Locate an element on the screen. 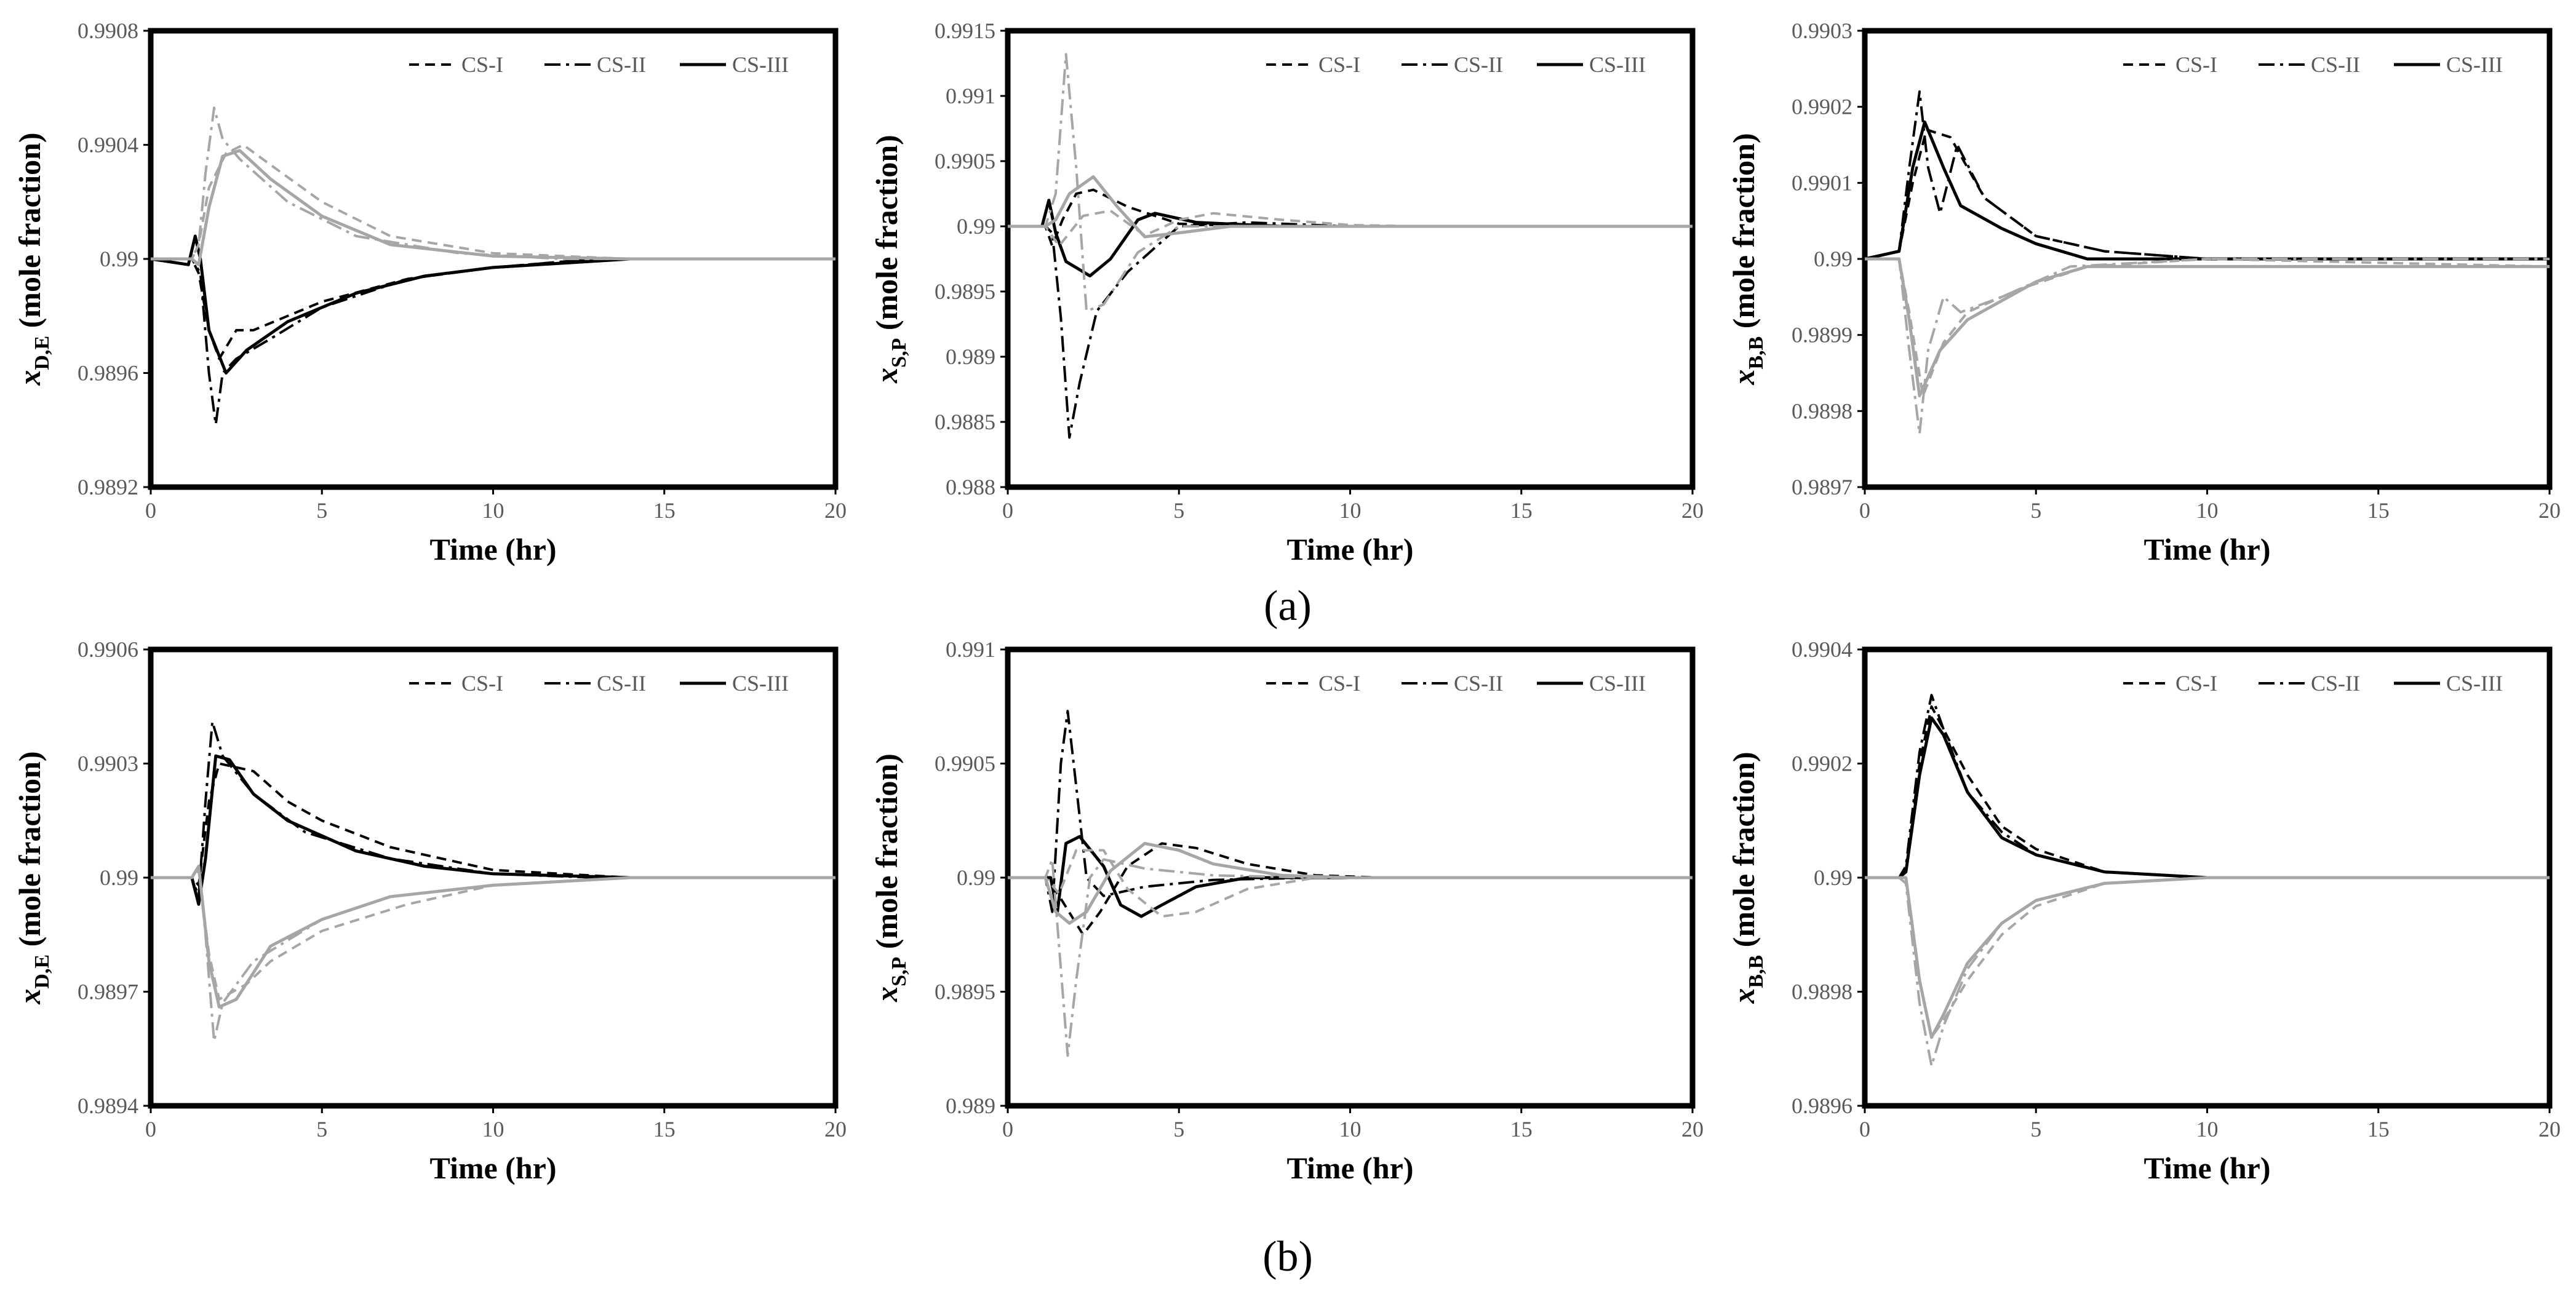 This screenshot has width=2576, height=1294. y-tick-label: 0.9885 is located at coordinates (965, 422).